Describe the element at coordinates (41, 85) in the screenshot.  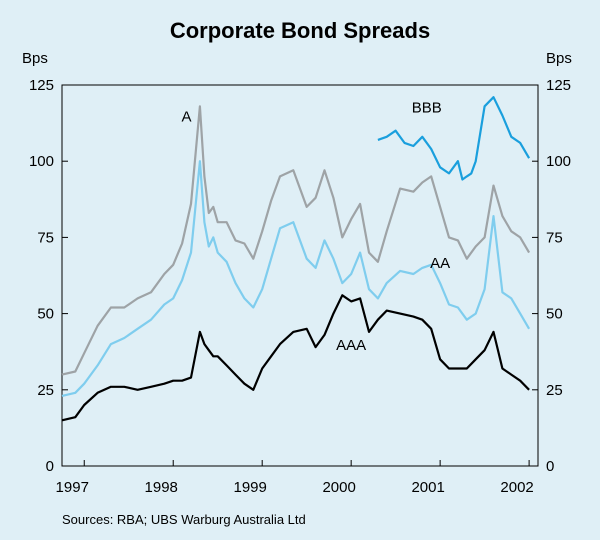
I see `y-tick-label-left-125: 125` at that location.